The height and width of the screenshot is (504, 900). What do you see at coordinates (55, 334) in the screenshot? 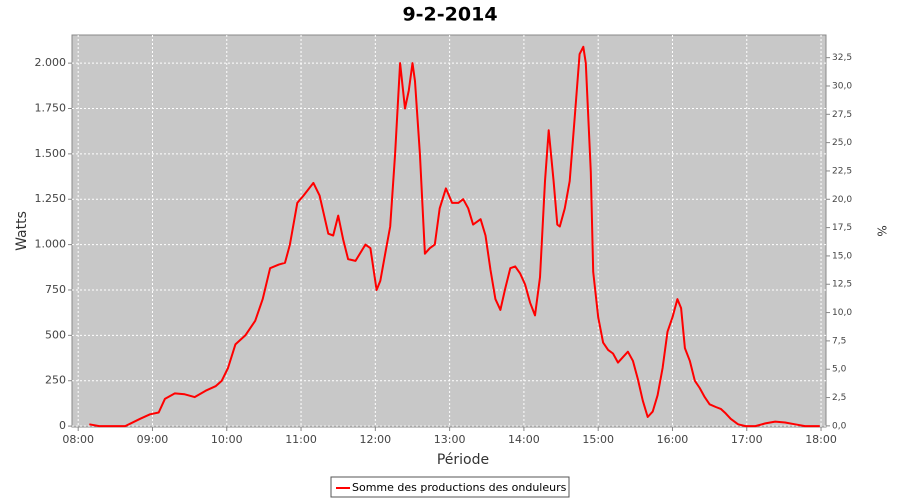
I see `y-tick-label: 500` at bounding box center [55, 334].